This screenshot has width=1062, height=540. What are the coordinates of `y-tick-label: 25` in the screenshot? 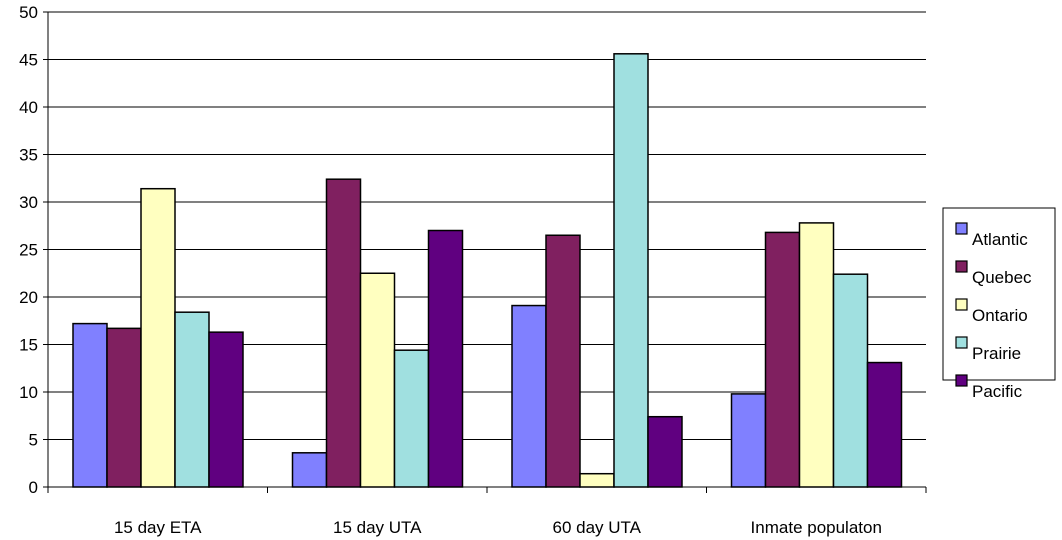 It's located at (28, 250).